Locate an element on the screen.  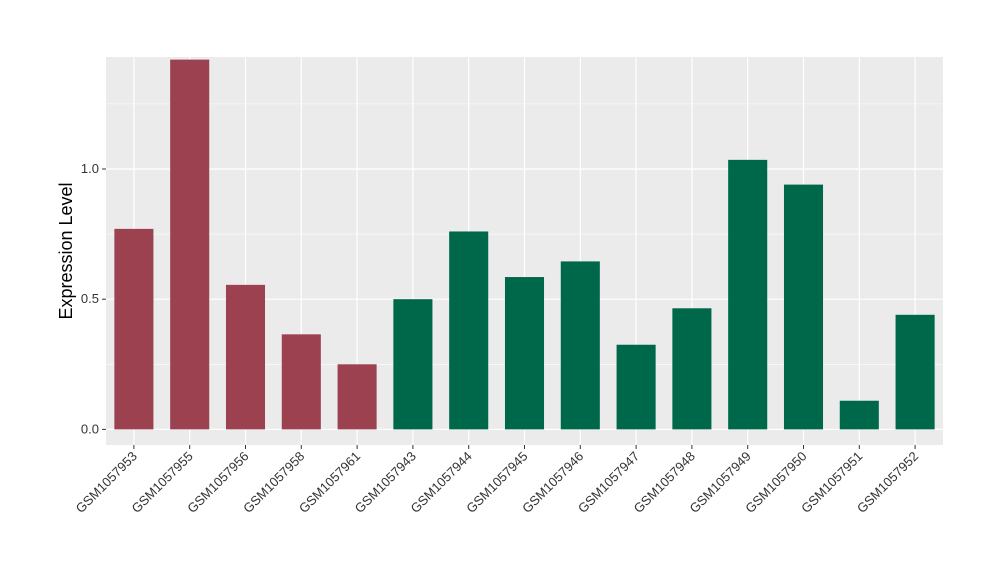
bar-GSM1057952 is located at coordinates (915, 372).